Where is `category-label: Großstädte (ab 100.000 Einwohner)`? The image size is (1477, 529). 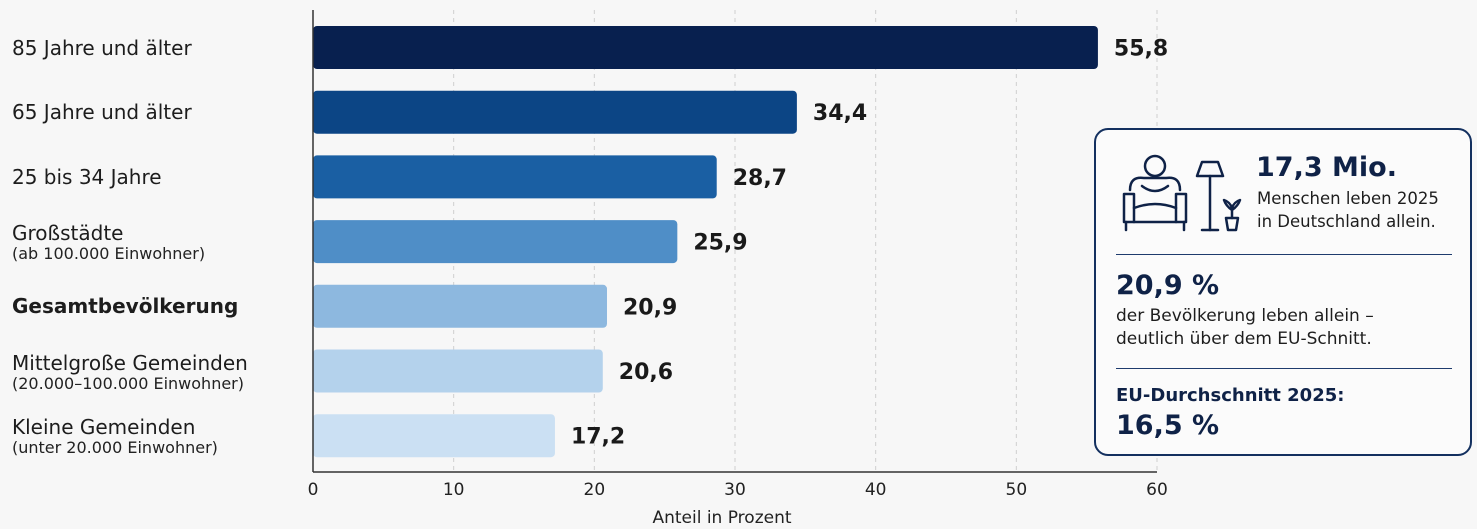
category-label: Großstädte (ab 100.000 Einwohner) is located at coordinates (108, 242).